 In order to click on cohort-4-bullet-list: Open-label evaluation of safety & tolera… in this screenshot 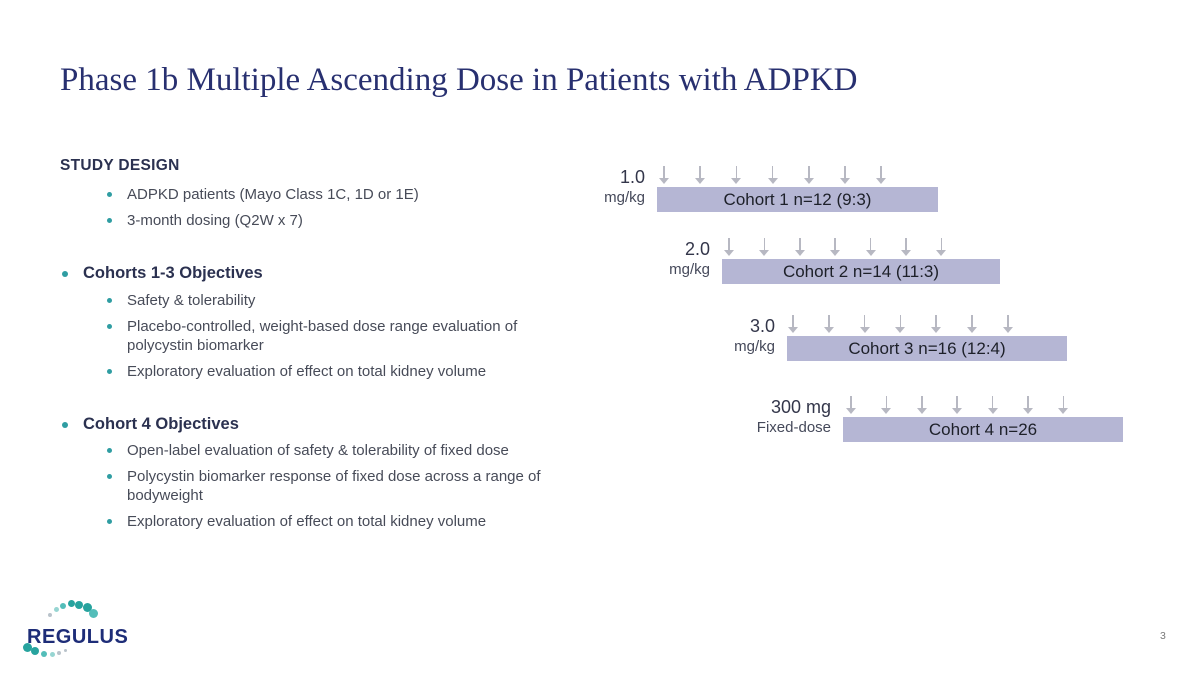, I will do `click(331, 489)`.